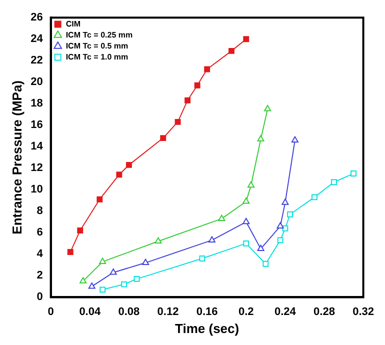 The width and height of the screenshot is (385, 345). I want to click on y-tick-label: 4, so click(40, 254).